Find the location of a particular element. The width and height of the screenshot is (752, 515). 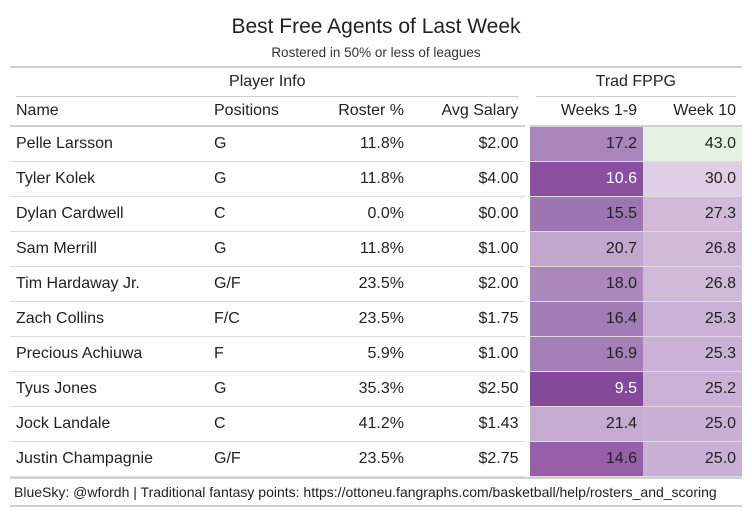

table-row: Tyler Kolek G 11.8% $4.00 10.6 30.0 is located at coordinates (376, 179).